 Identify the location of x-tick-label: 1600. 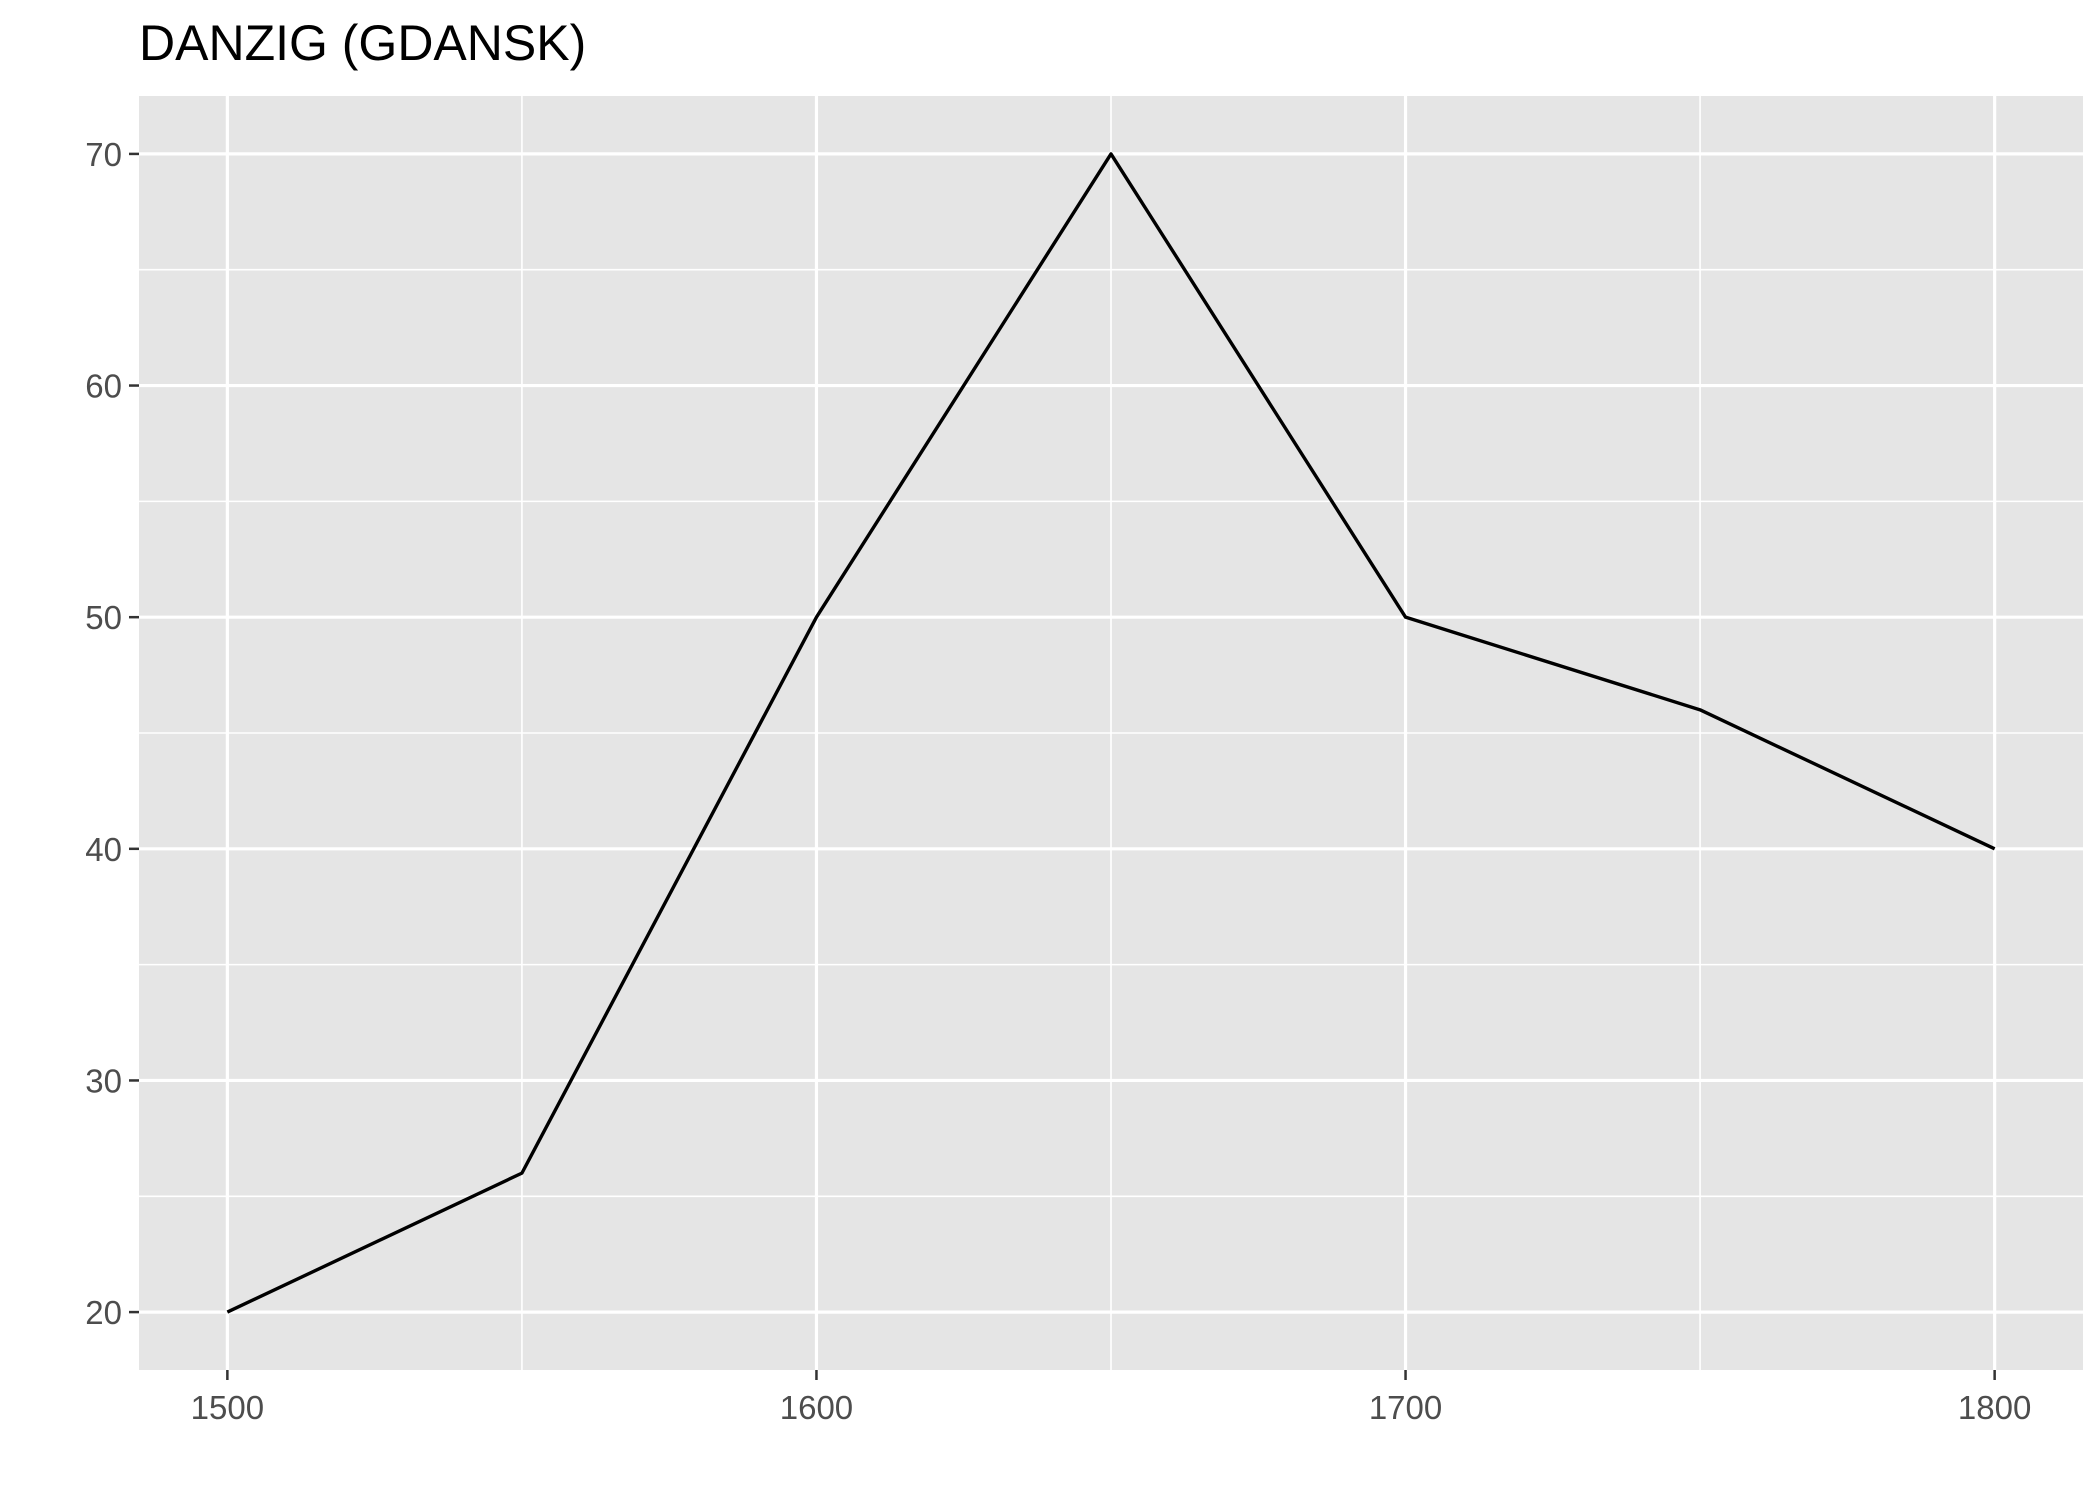
(816, 1407).